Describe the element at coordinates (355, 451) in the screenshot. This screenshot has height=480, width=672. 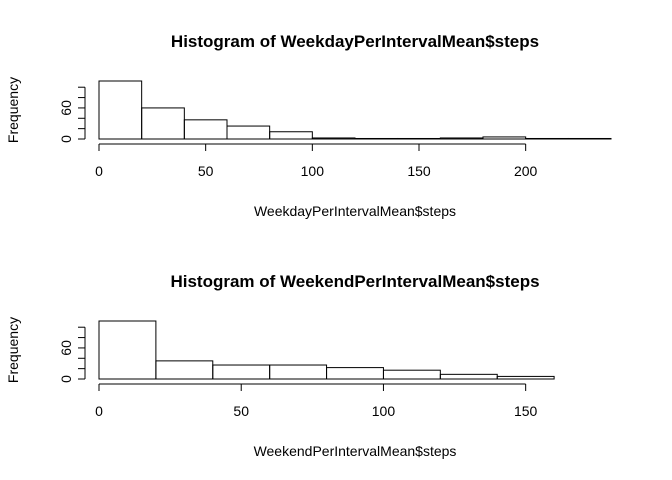
I see `x-axis-label: WeekendPerIntervalMean$steps` at that location.